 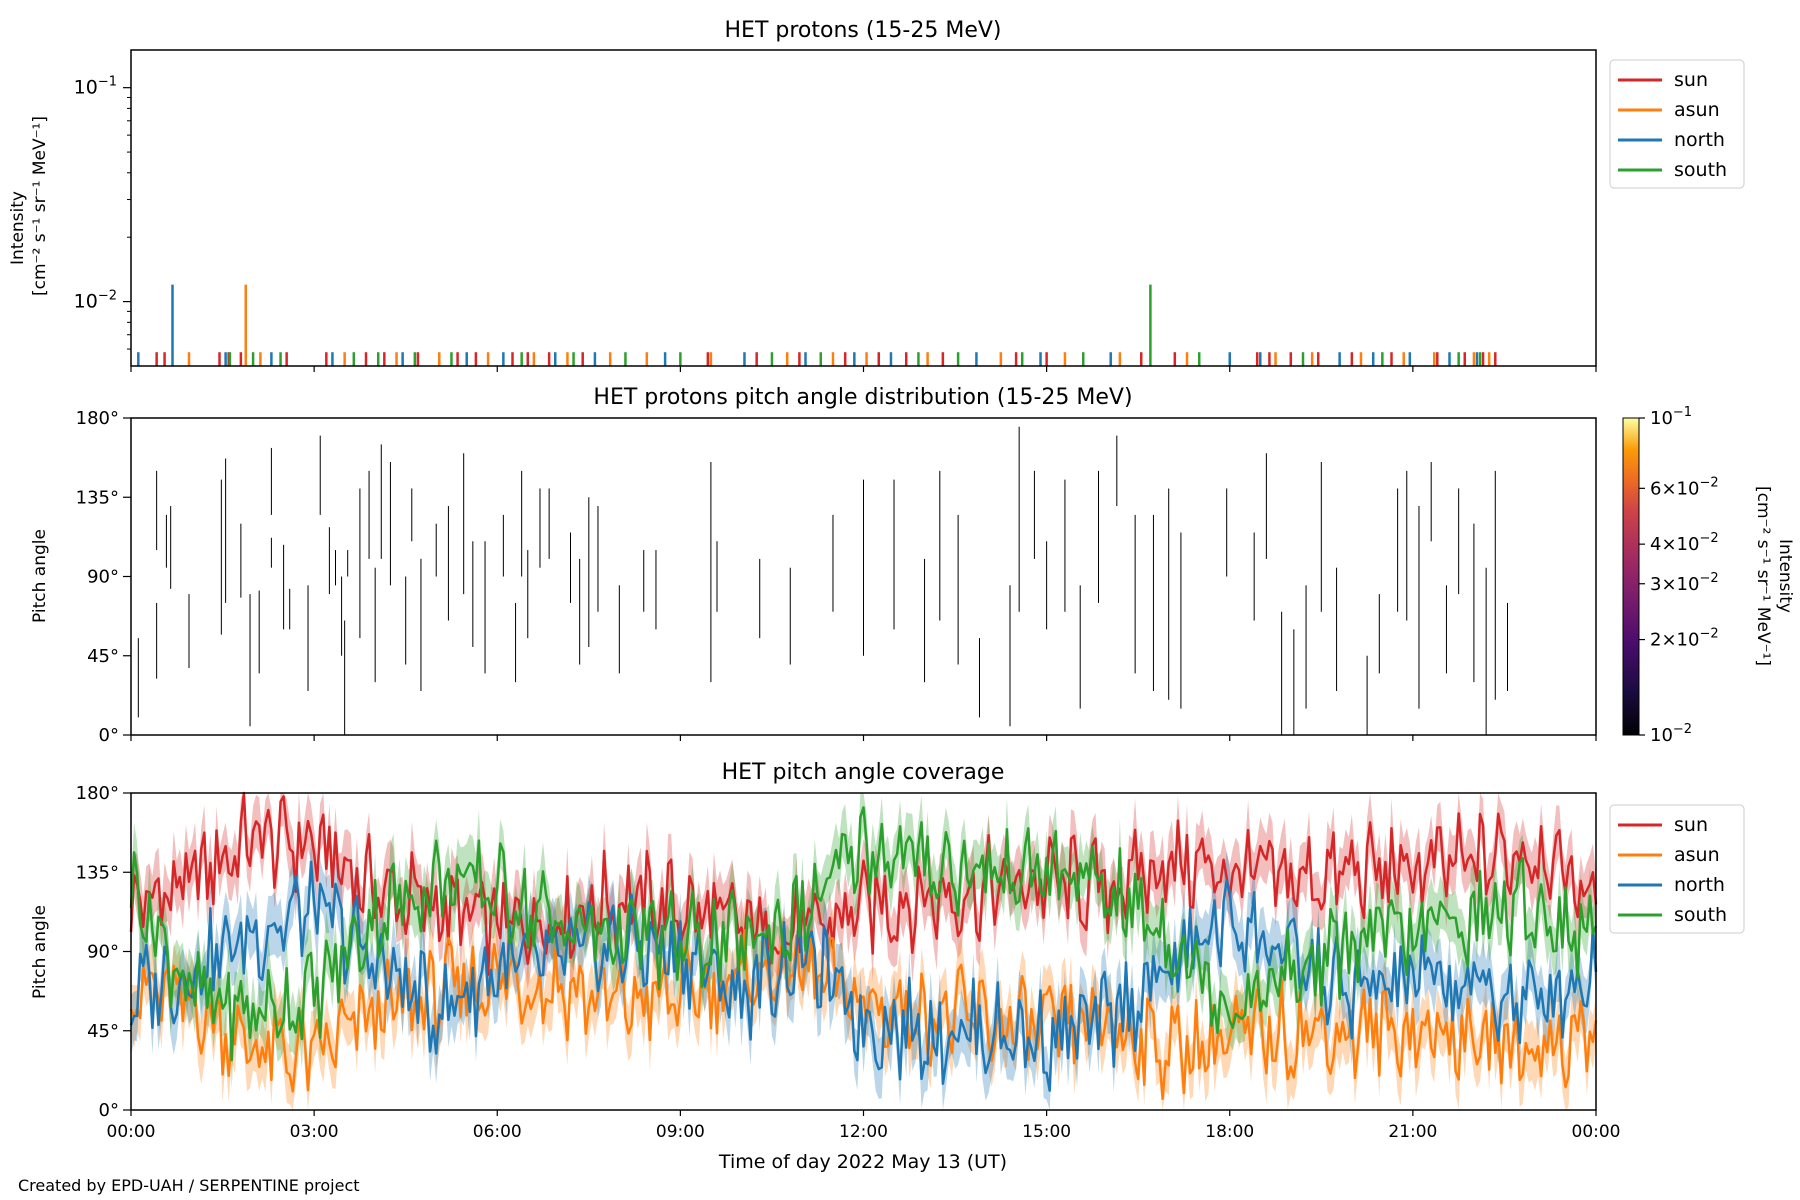 What do you see at coordinates (314, 1132) in the screenshot?
I see `x-tick-label: 03:00` at bounding box center [314, 1132].